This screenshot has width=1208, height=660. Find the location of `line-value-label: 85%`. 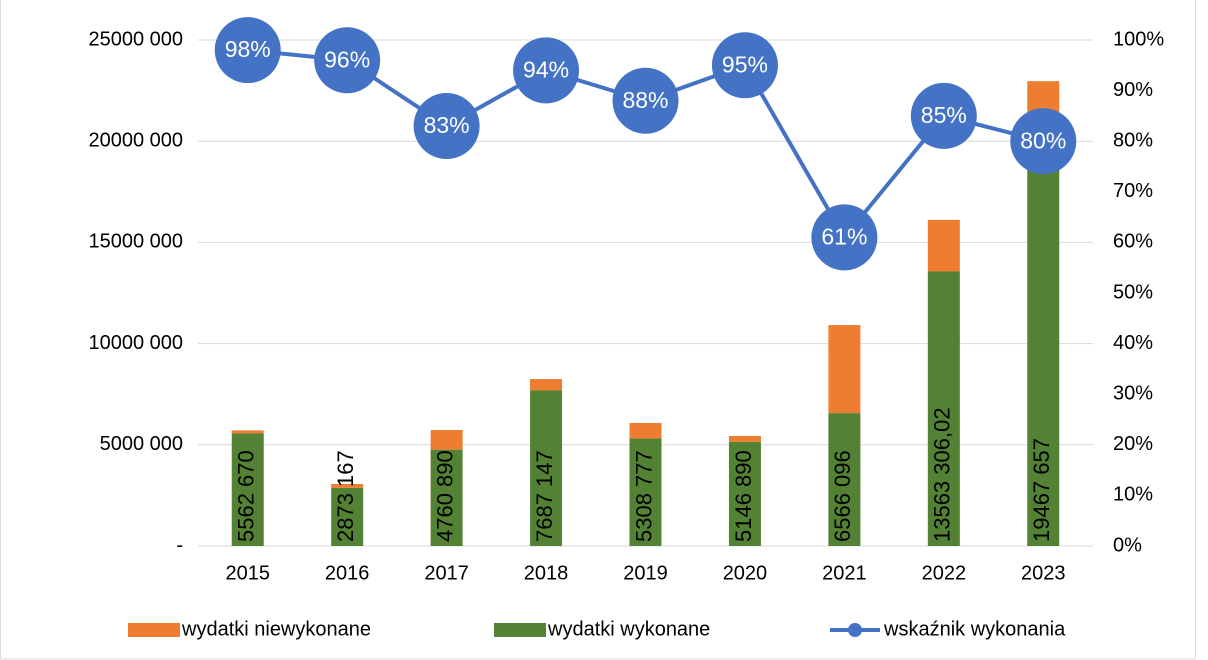

line-value-label: 85% is located at coordinates (944, 115).